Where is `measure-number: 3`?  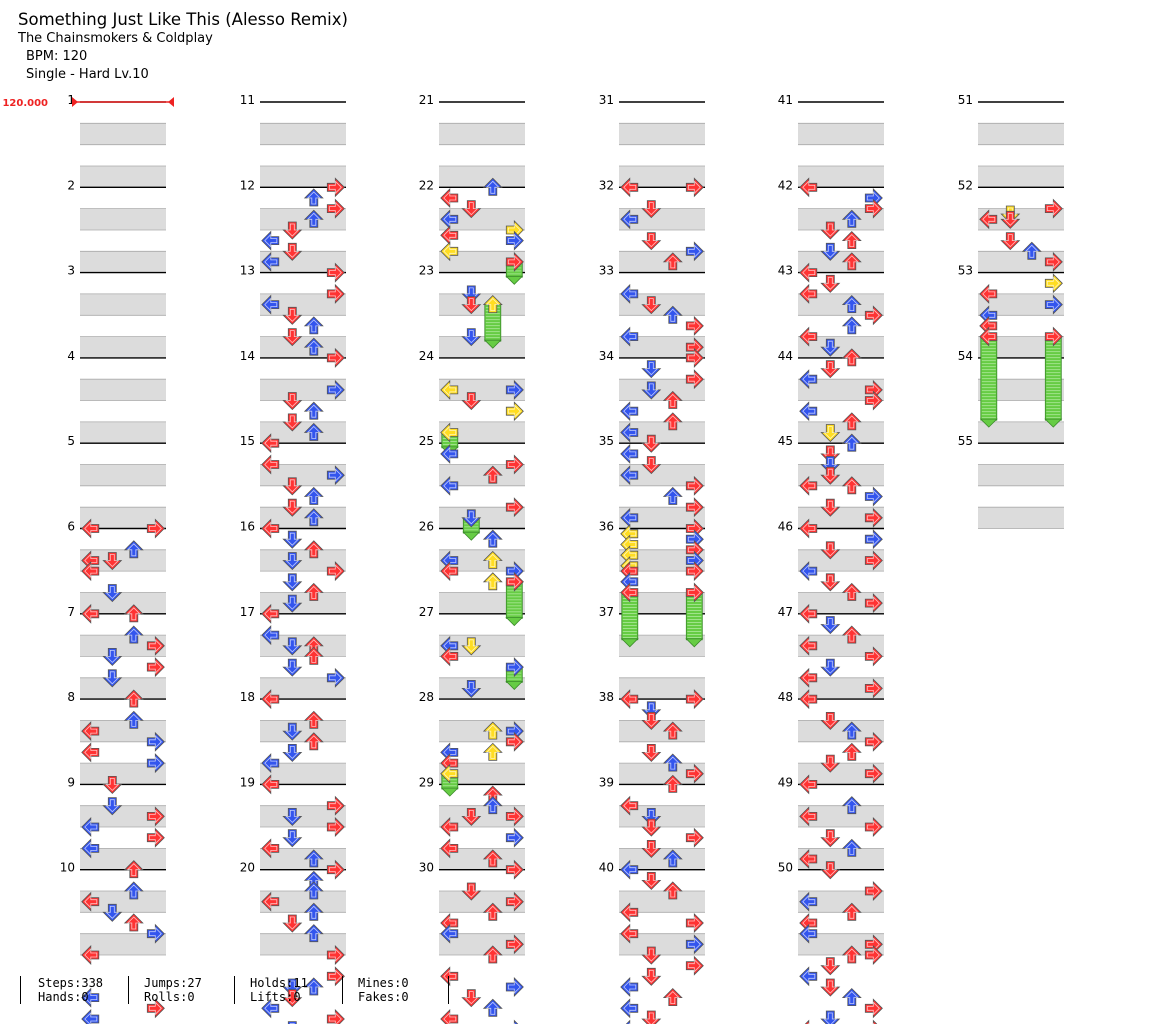 measure-number: 3 is located at coordinates (71, 271).